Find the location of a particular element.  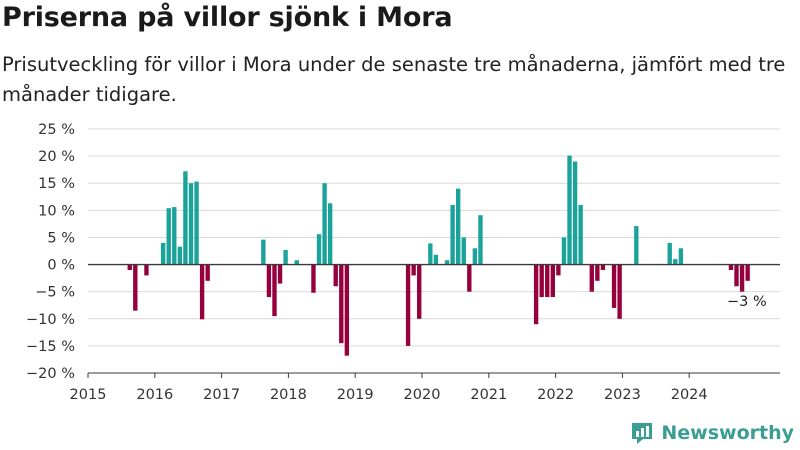

bar-chart-logo-icon is located at coordinates (642, 433).